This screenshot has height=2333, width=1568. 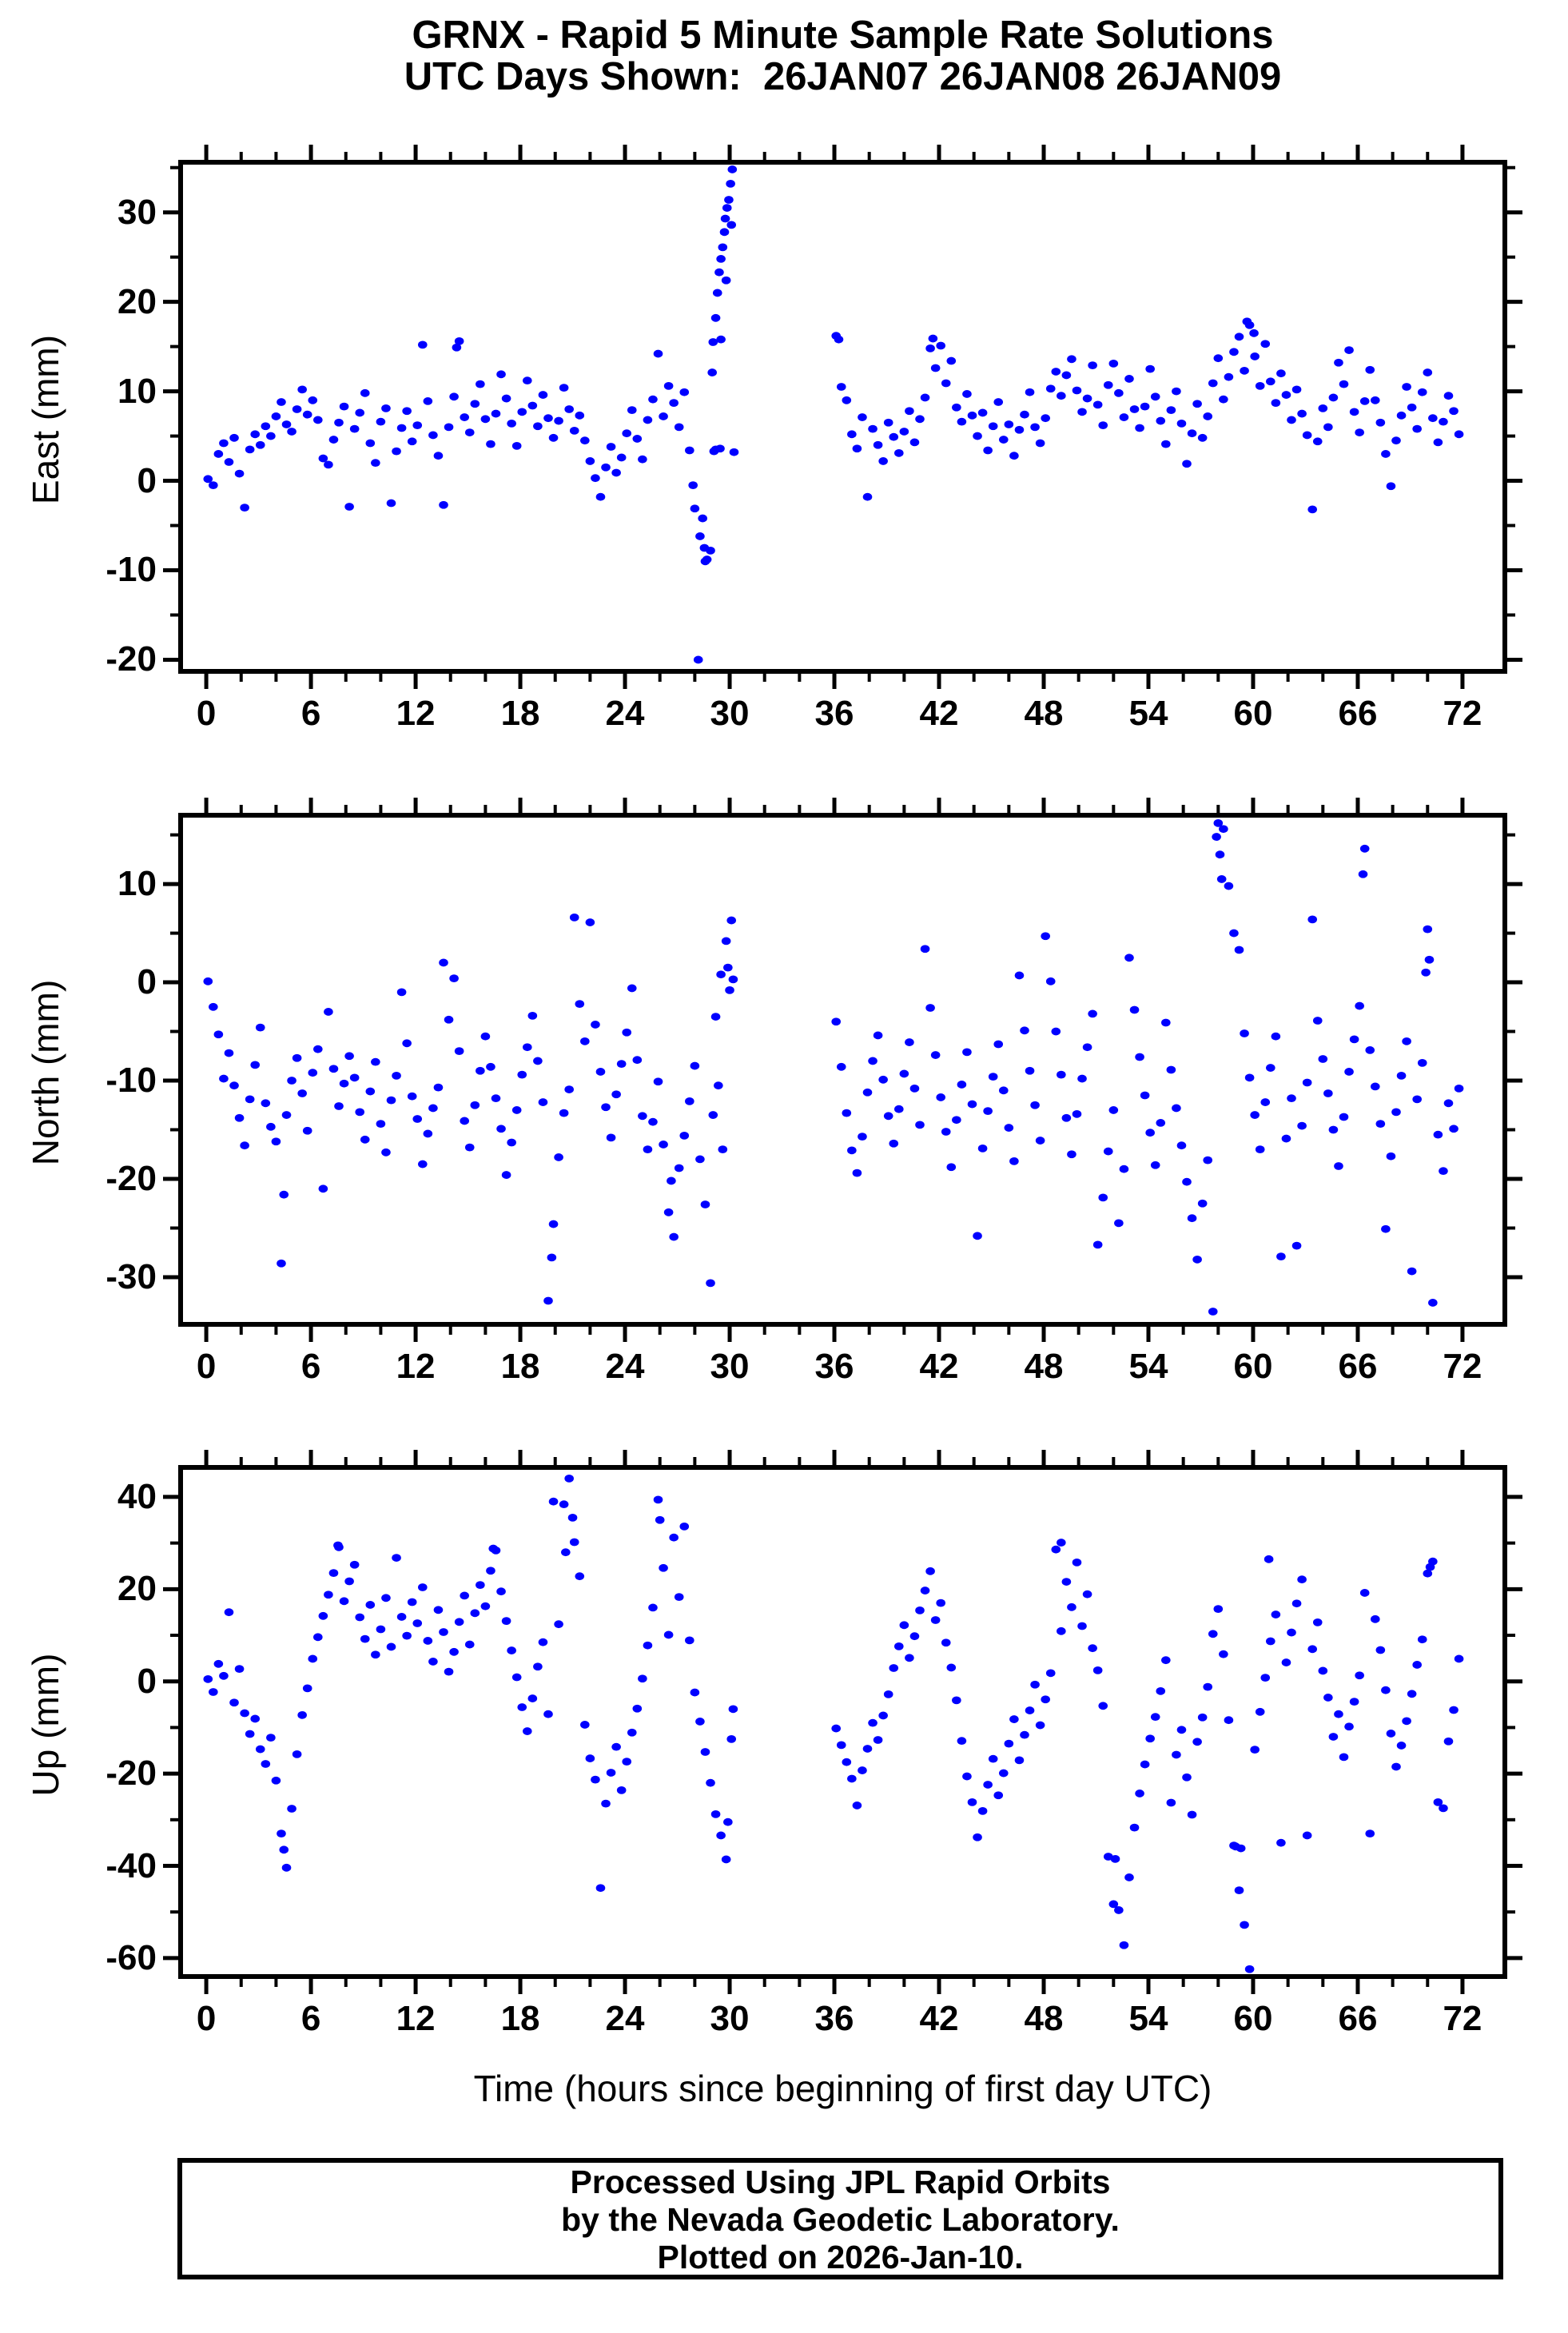 What do you see at coordinates (939, 2018) in the screenshot?
I see `x-tick-label: 42` at bounding box center [939, 2018].